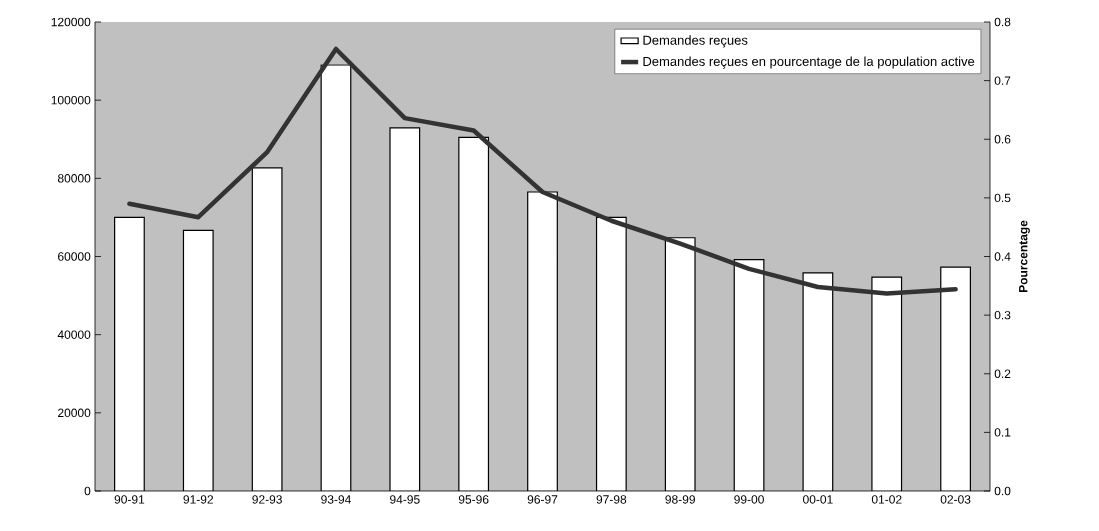 This screenshot has width=1099, height=531. Describe the element at coordinates (405, 499) in the screenshot. I see `x-tick-label: 94-95` at that location.